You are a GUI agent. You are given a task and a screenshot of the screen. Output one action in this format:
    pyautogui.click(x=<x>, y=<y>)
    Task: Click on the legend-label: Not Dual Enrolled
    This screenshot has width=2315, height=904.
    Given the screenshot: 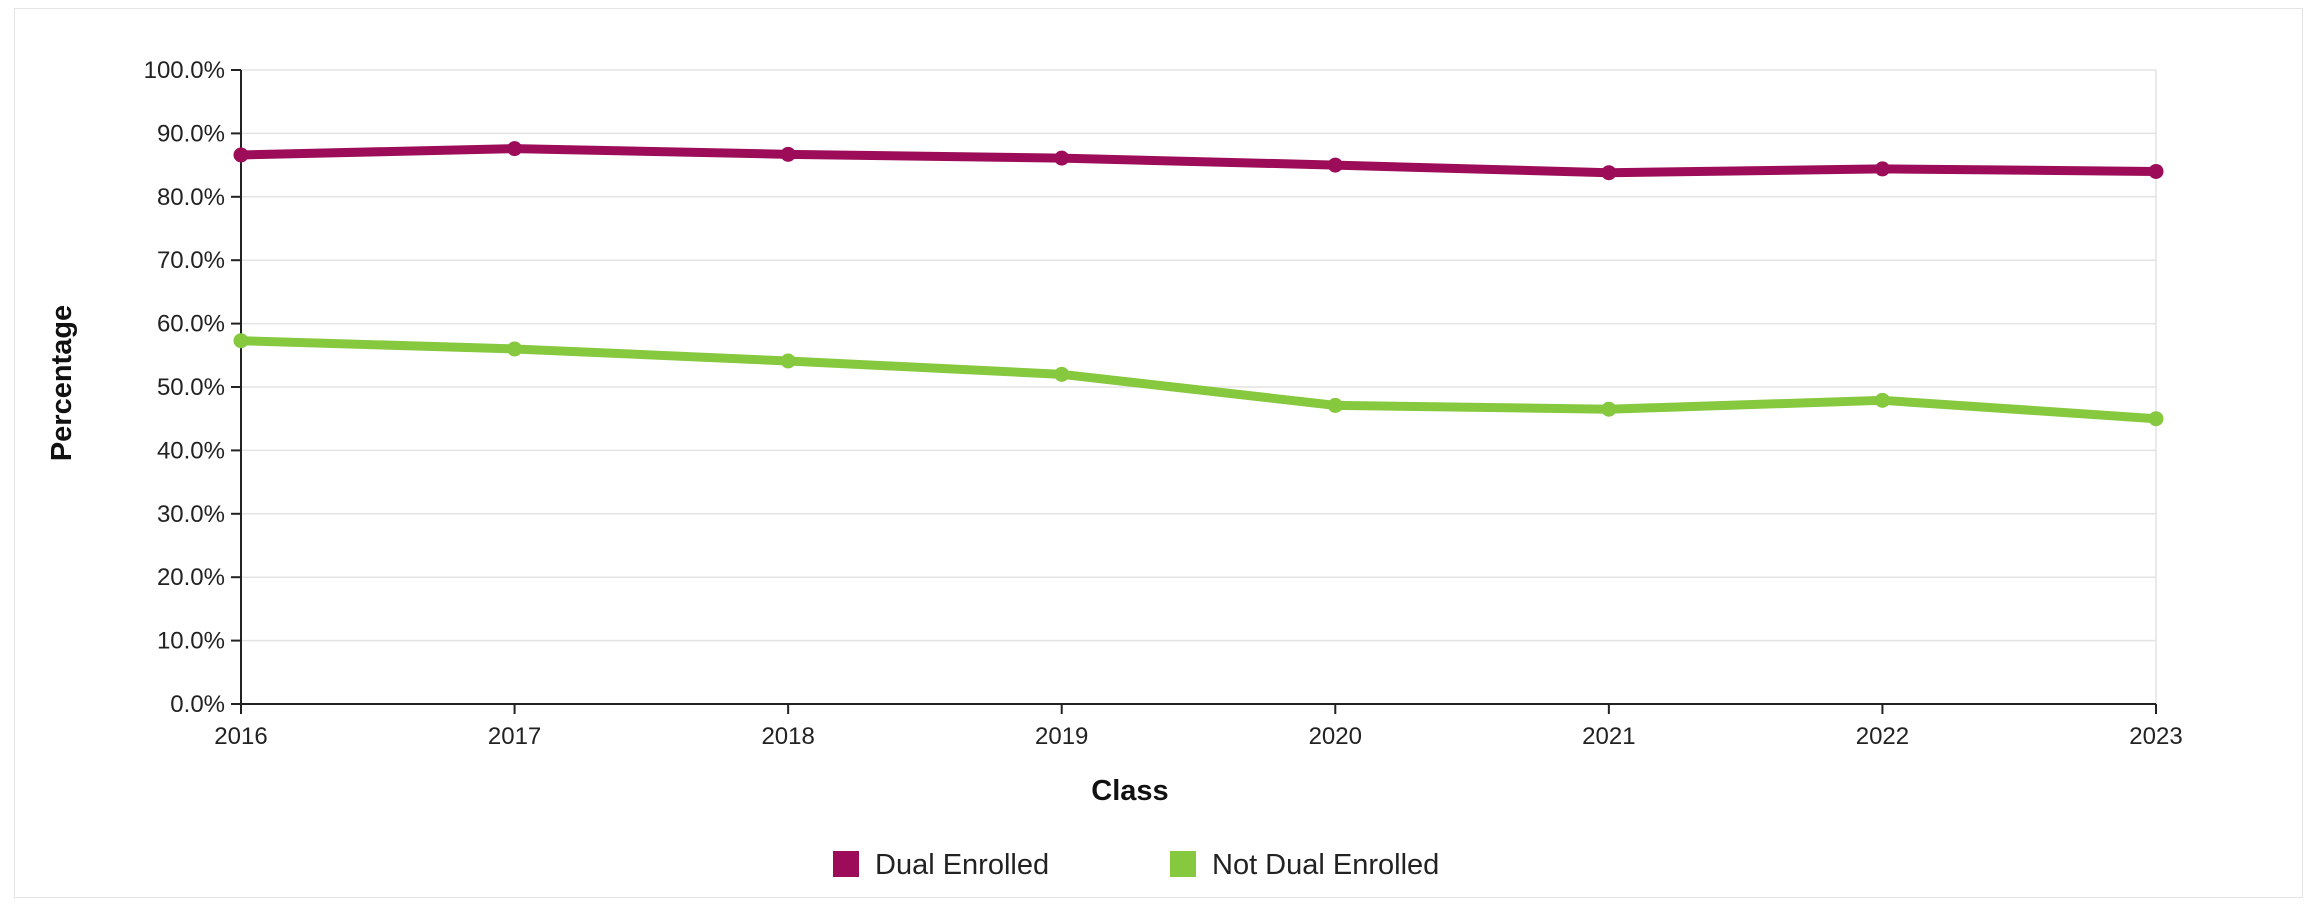 What is the action you would take?
    pyautogui.click(x=1325, y=865)
    